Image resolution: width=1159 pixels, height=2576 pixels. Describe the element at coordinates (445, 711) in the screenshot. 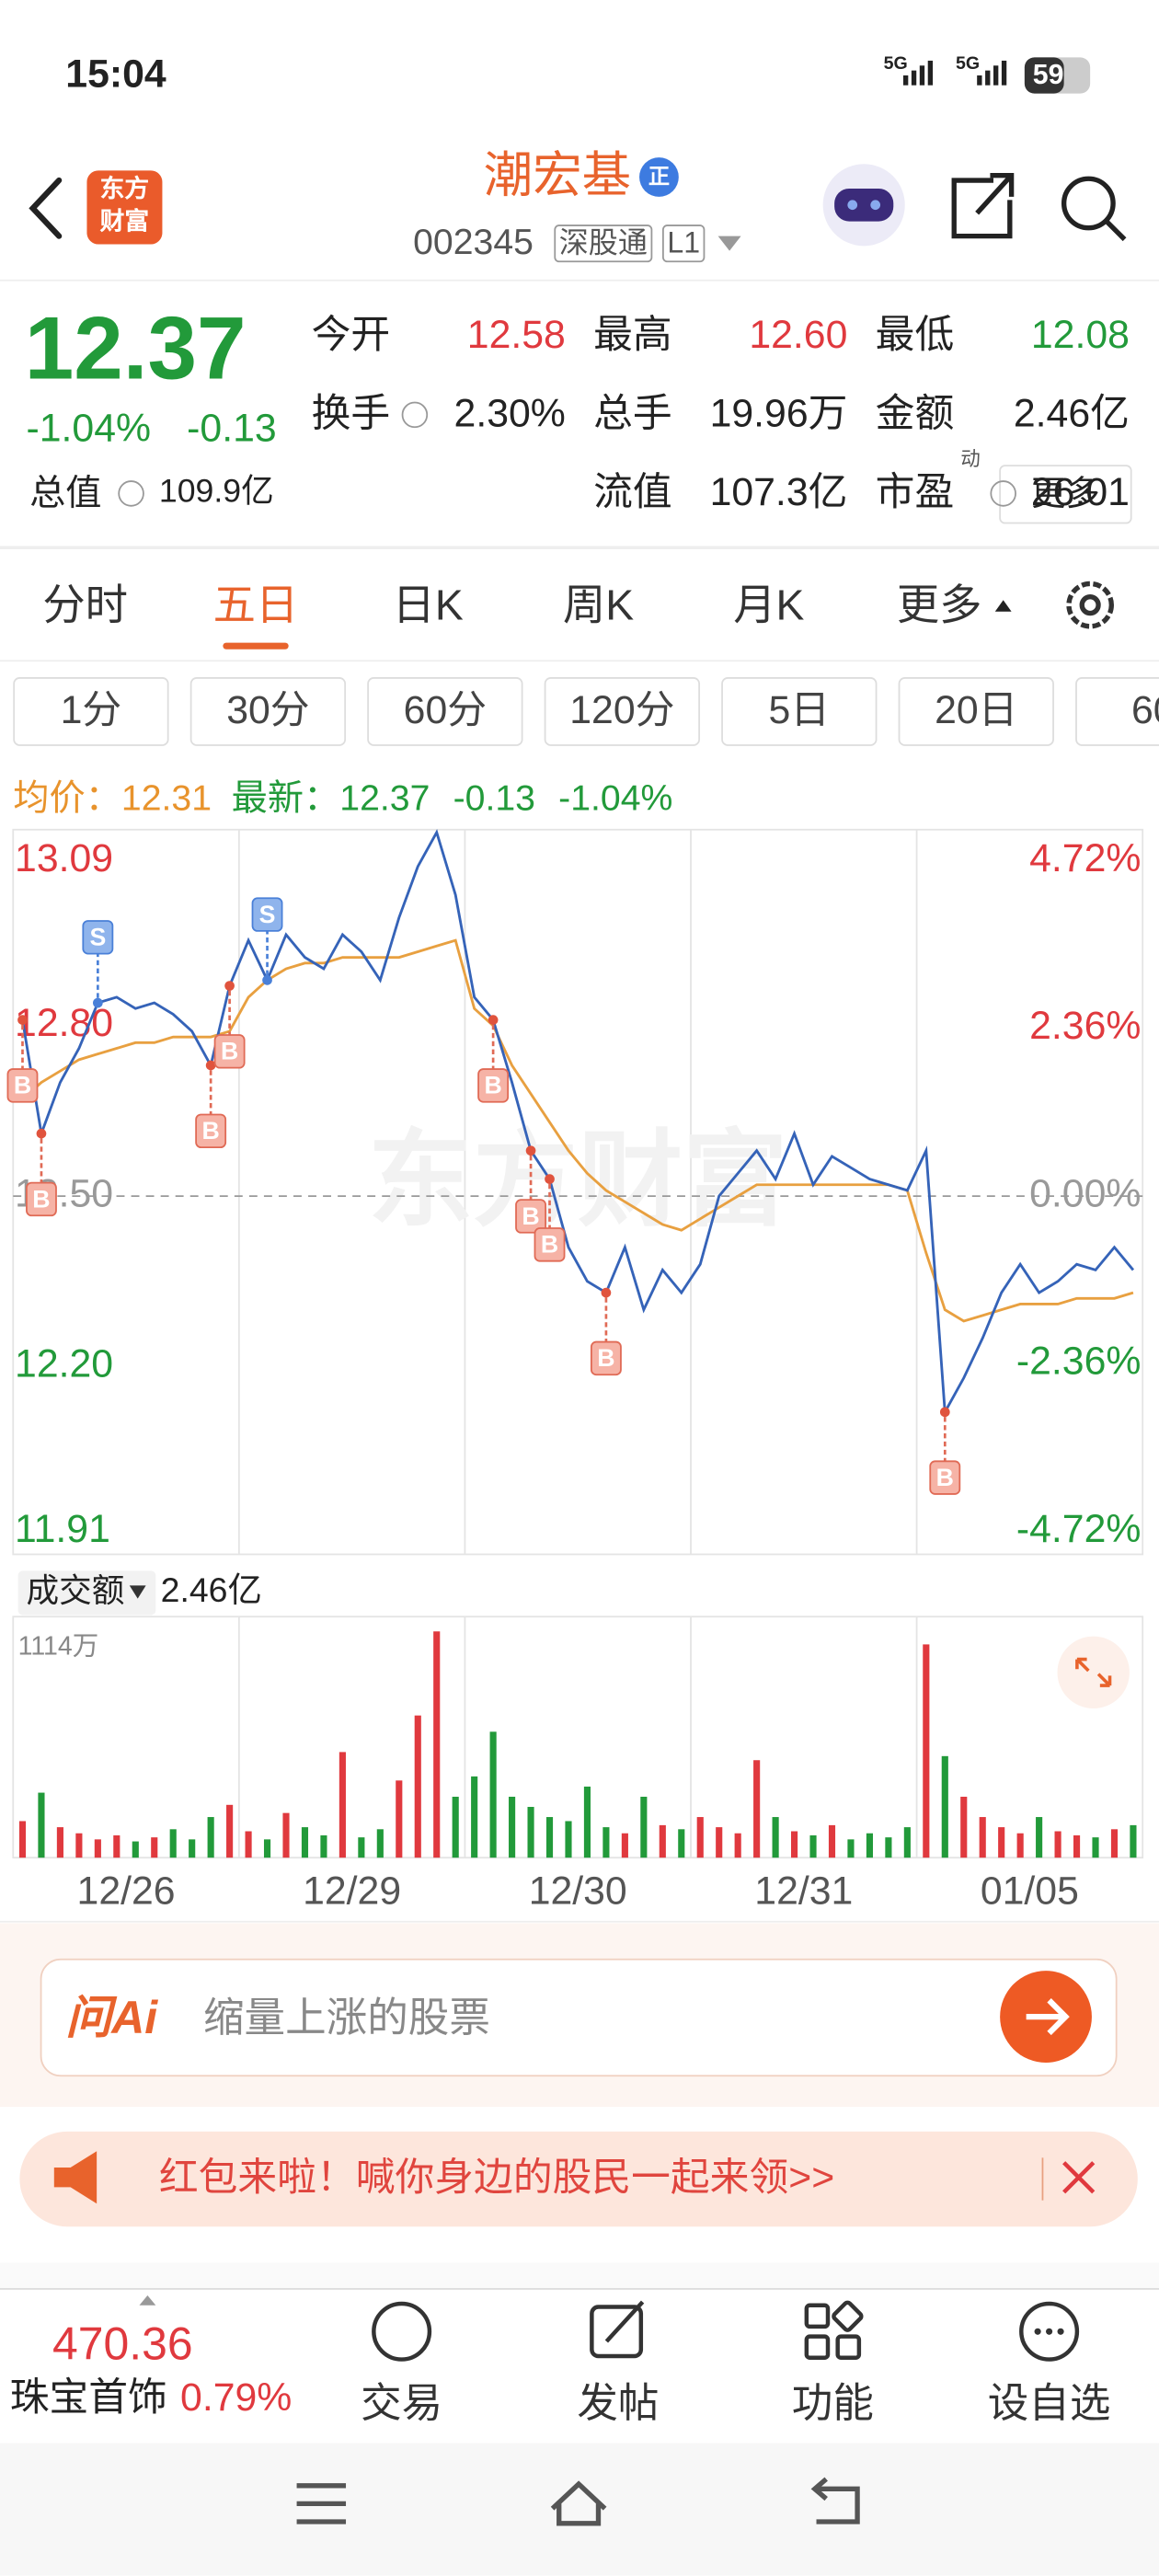

I see `period-button: 60分` at that location.